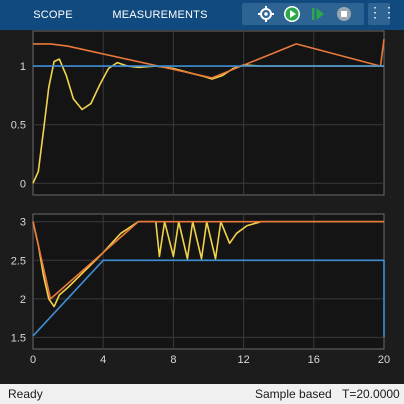 The height and width of the screenshot is (404, 404). Describe the element at coordinates (18, 338) in the screenshot. I see `lower-y-tick-label: 1.5` at that location.